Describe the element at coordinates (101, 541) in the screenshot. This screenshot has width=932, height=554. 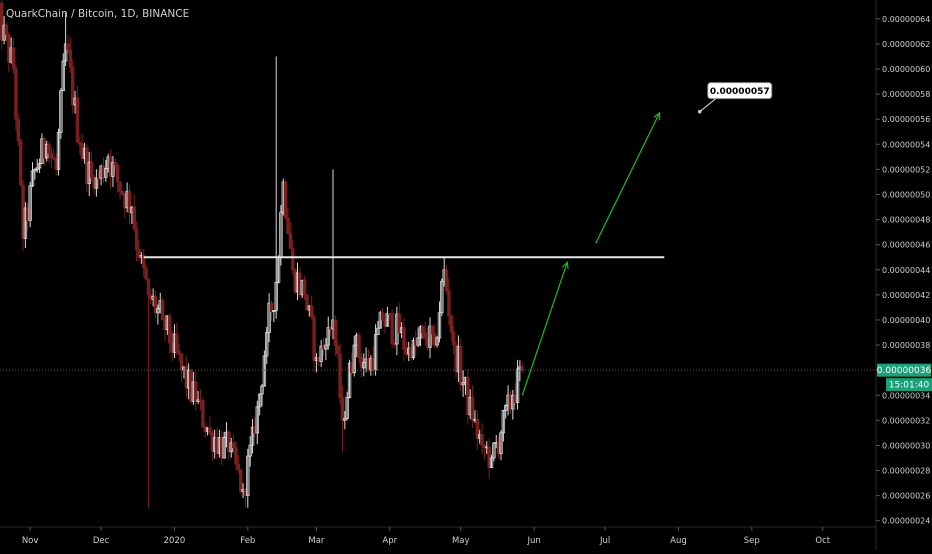
I see `time-tick-label: Dec` at that location.